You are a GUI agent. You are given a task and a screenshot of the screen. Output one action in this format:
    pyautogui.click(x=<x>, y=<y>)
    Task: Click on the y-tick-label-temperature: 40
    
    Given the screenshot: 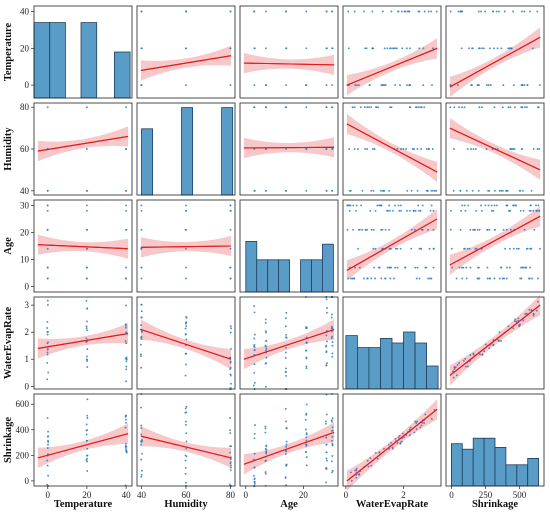 What is the action you would take?
    pyautogui.click(x=25, y=12)
    